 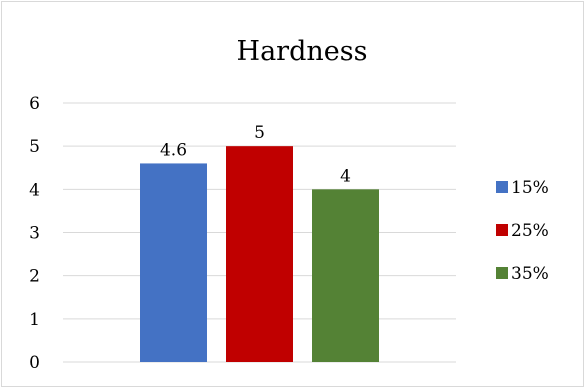 What do you see at coordinates (530, 274) in the screenshot?
I see `legend-label: 35%` at bounding box center [530, 274].